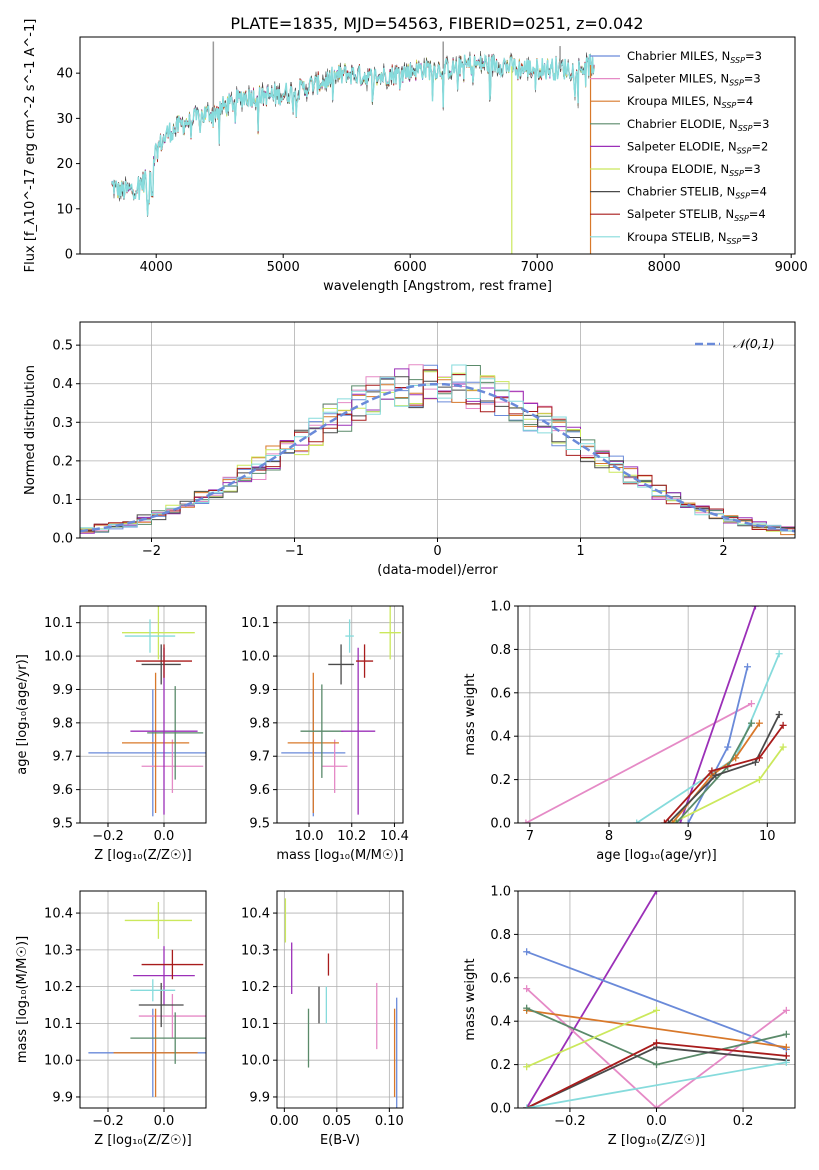 This screenshot has width=819, height=1170. What do you see at coordinates (692, 238) in the screenshot?
I see `legend-entry: Kroupa STELIB, NSSP=3` at bounding box center [692, 238].